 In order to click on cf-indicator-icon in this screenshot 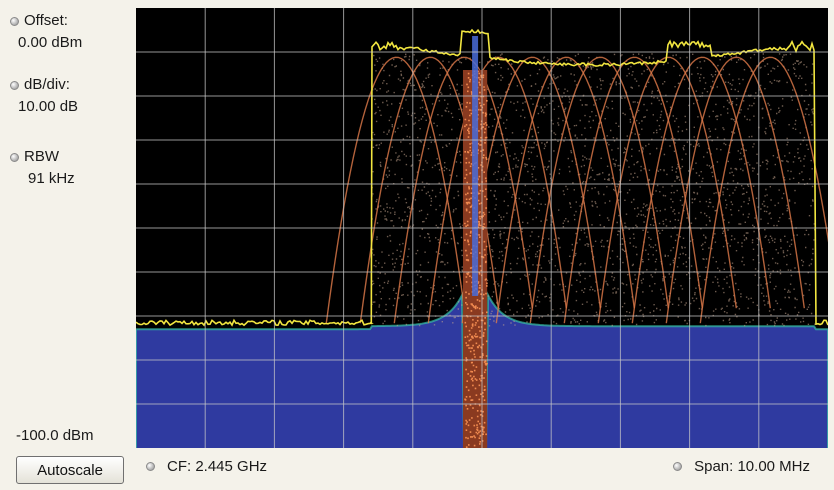, I will do `click(150, 466)`.